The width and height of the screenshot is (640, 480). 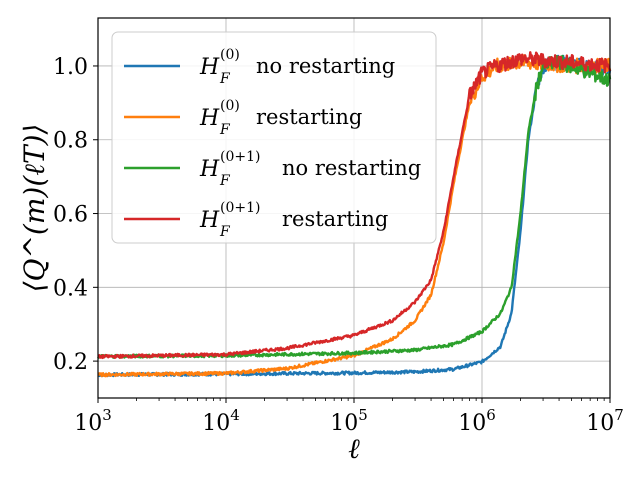 What do you see at coordinates (70, 362) in the screenshot?
I see `y-tick-label: 0.2` at bounding box center [70, 362].